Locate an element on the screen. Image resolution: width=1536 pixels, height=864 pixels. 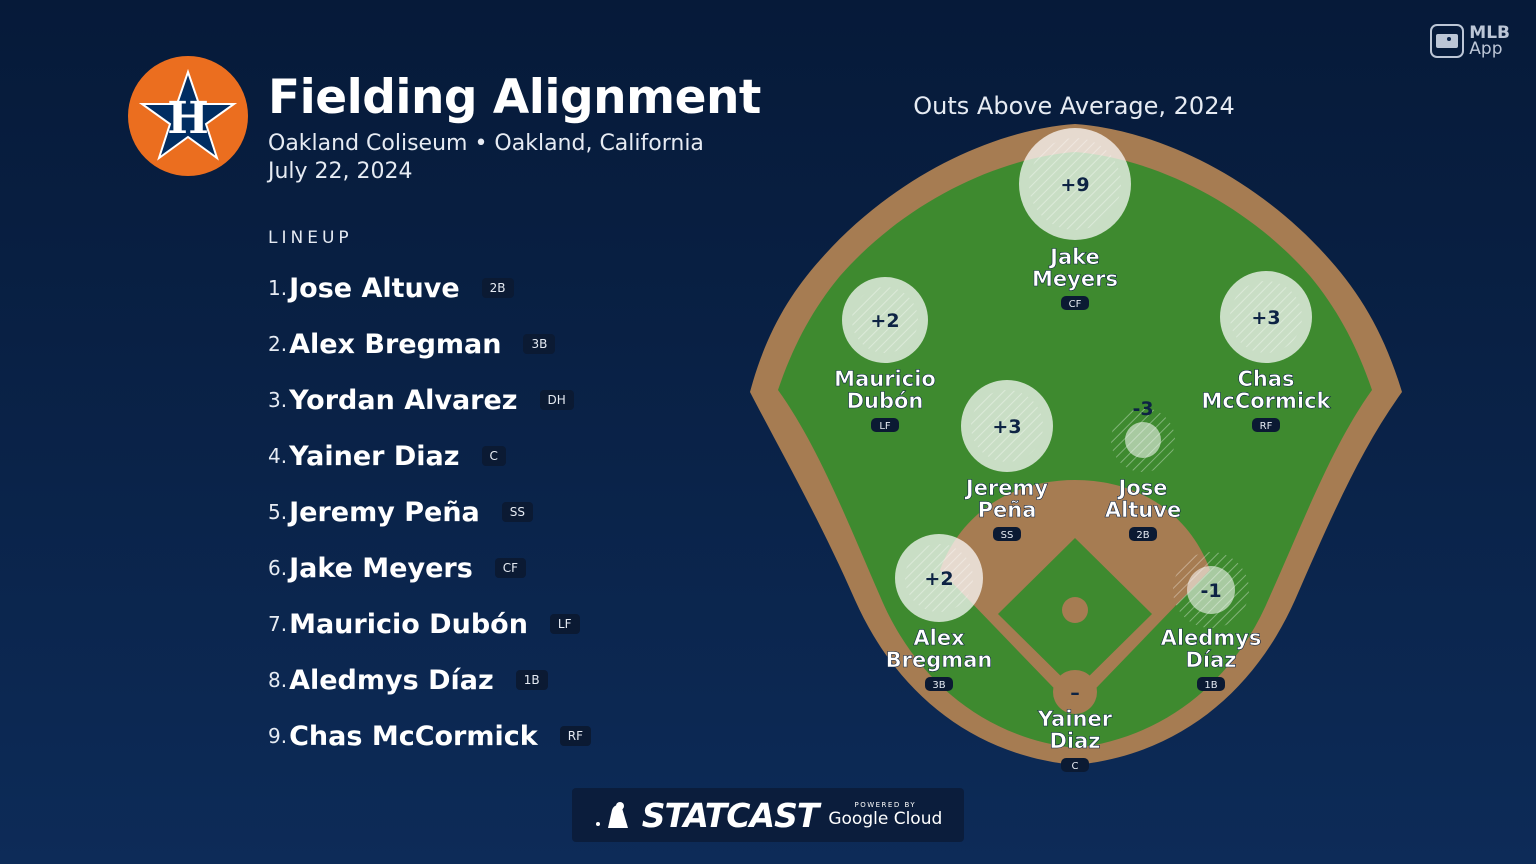
lineup-item: 6. Jake Meyers CF is located at coordinates (429, 568).